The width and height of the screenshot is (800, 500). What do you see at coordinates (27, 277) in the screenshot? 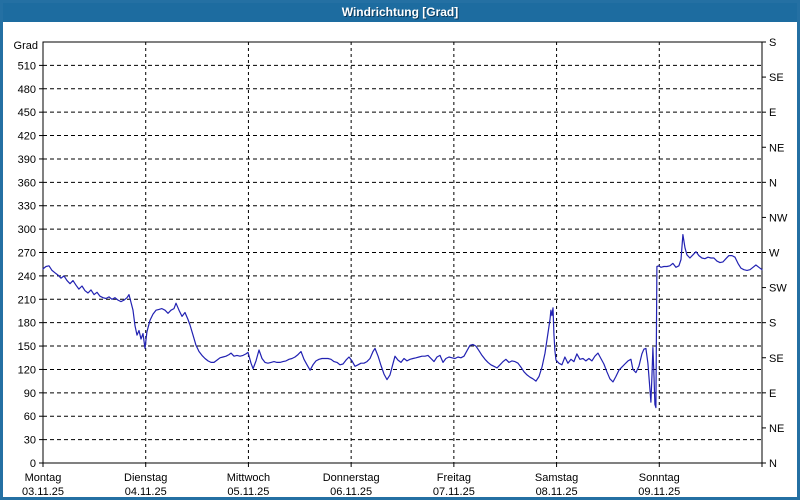
I see `y-axis-tick-label: 240` at bounding box center [27, 277].